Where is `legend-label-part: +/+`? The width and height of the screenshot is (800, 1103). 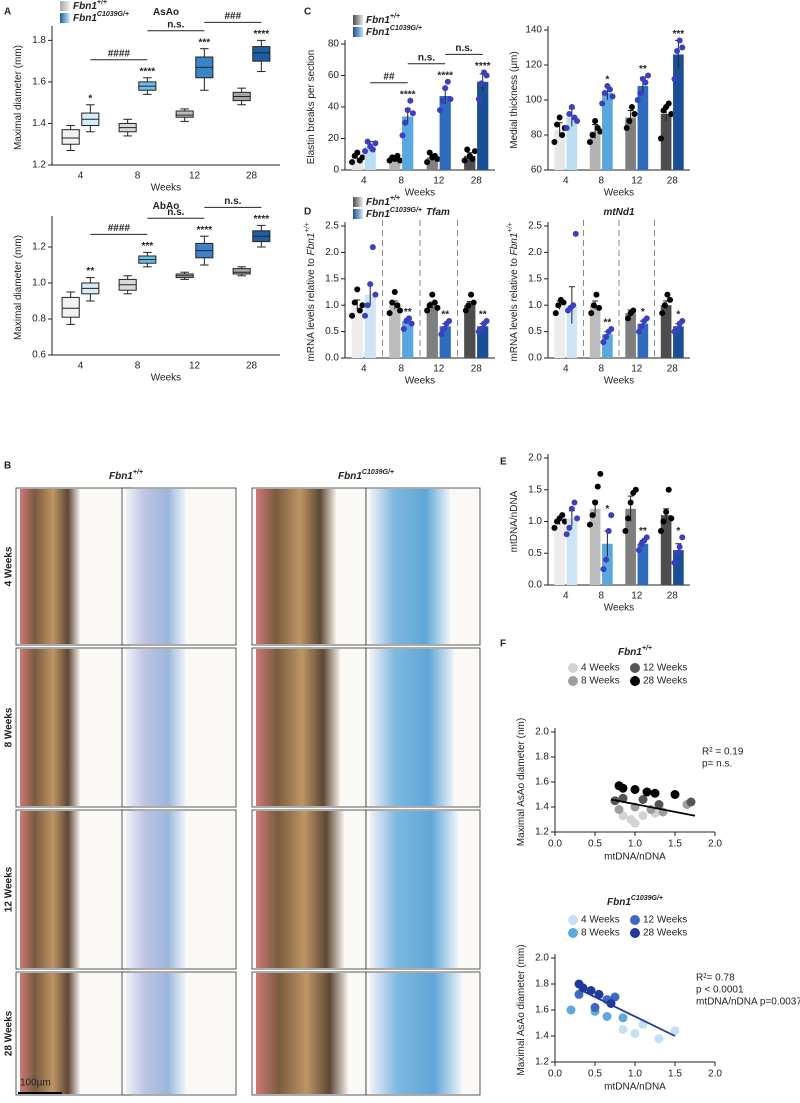
legend-label-part: +/+ is located at coordinates (102, 3).